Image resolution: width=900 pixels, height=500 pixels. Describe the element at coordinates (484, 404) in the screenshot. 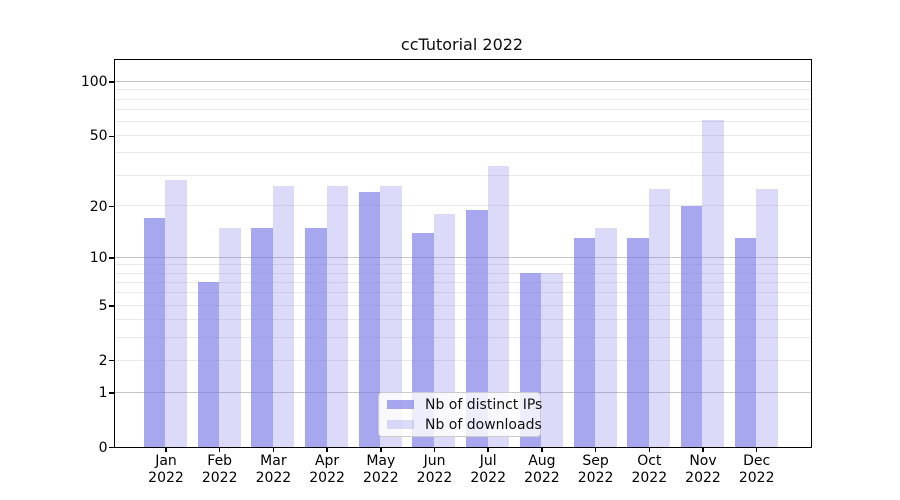

I see `legend-label-distinct-ips: Nb of distinct IPs` at that location.